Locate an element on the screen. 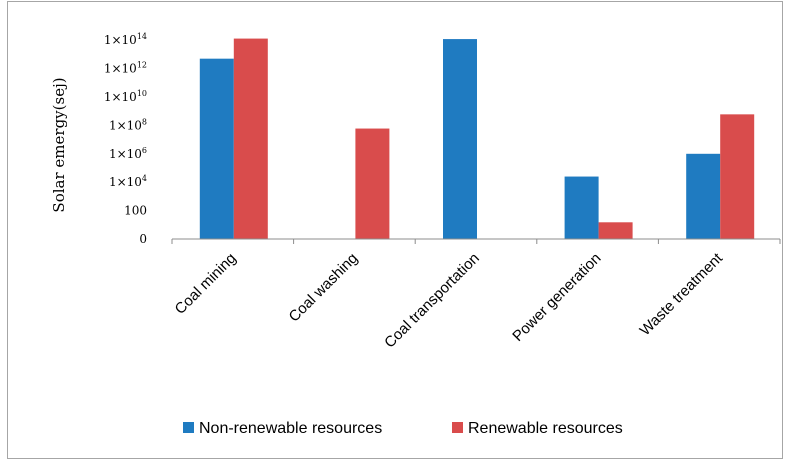 This screenshot has height=461, width=785. y-axis-label: Solar emergy(sej) is located at coordinates (59, 144).